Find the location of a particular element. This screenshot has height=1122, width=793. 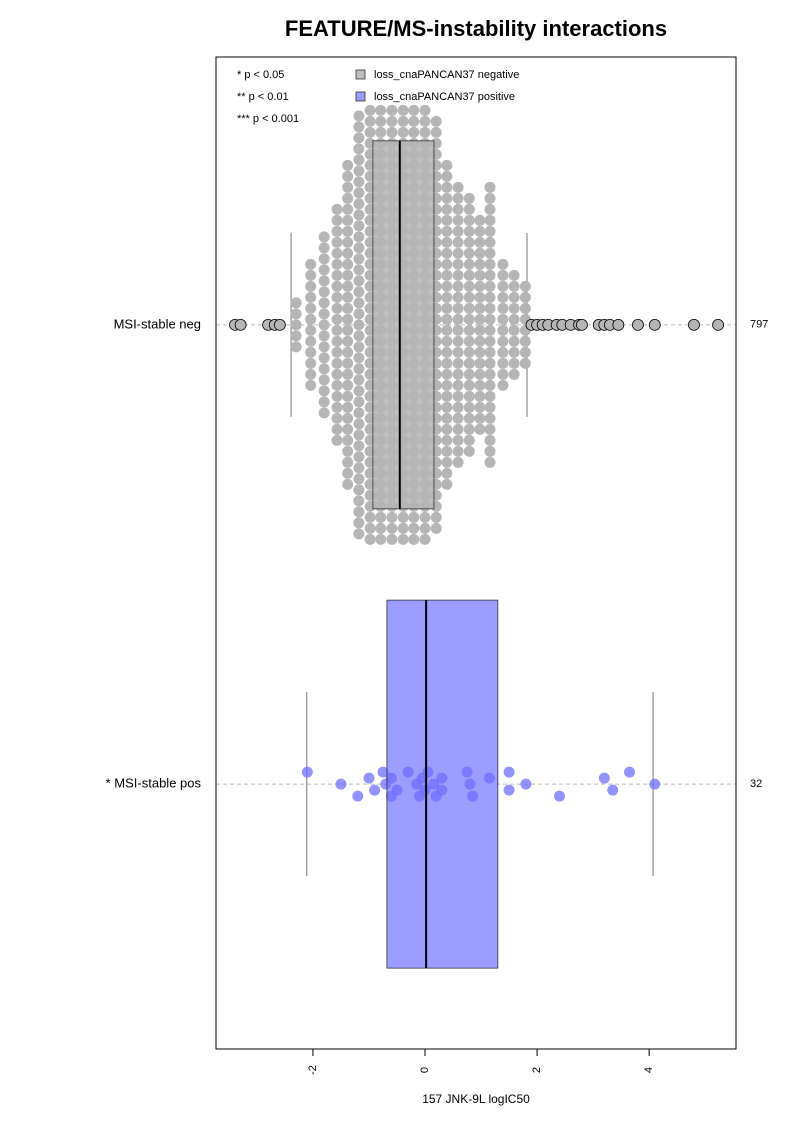

outlier is located at coordinates (240, 324).